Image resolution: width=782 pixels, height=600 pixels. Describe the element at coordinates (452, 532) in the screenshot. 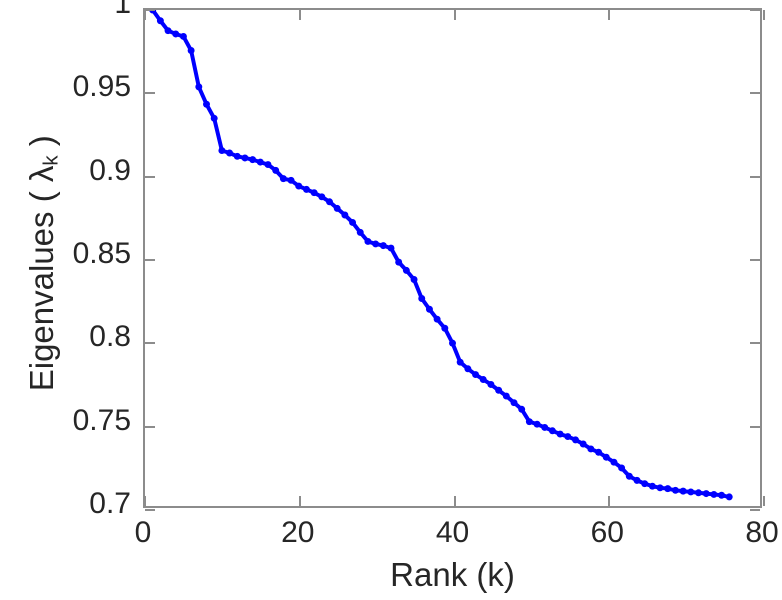

I see `x-axis-tick-label: 40` at that location.